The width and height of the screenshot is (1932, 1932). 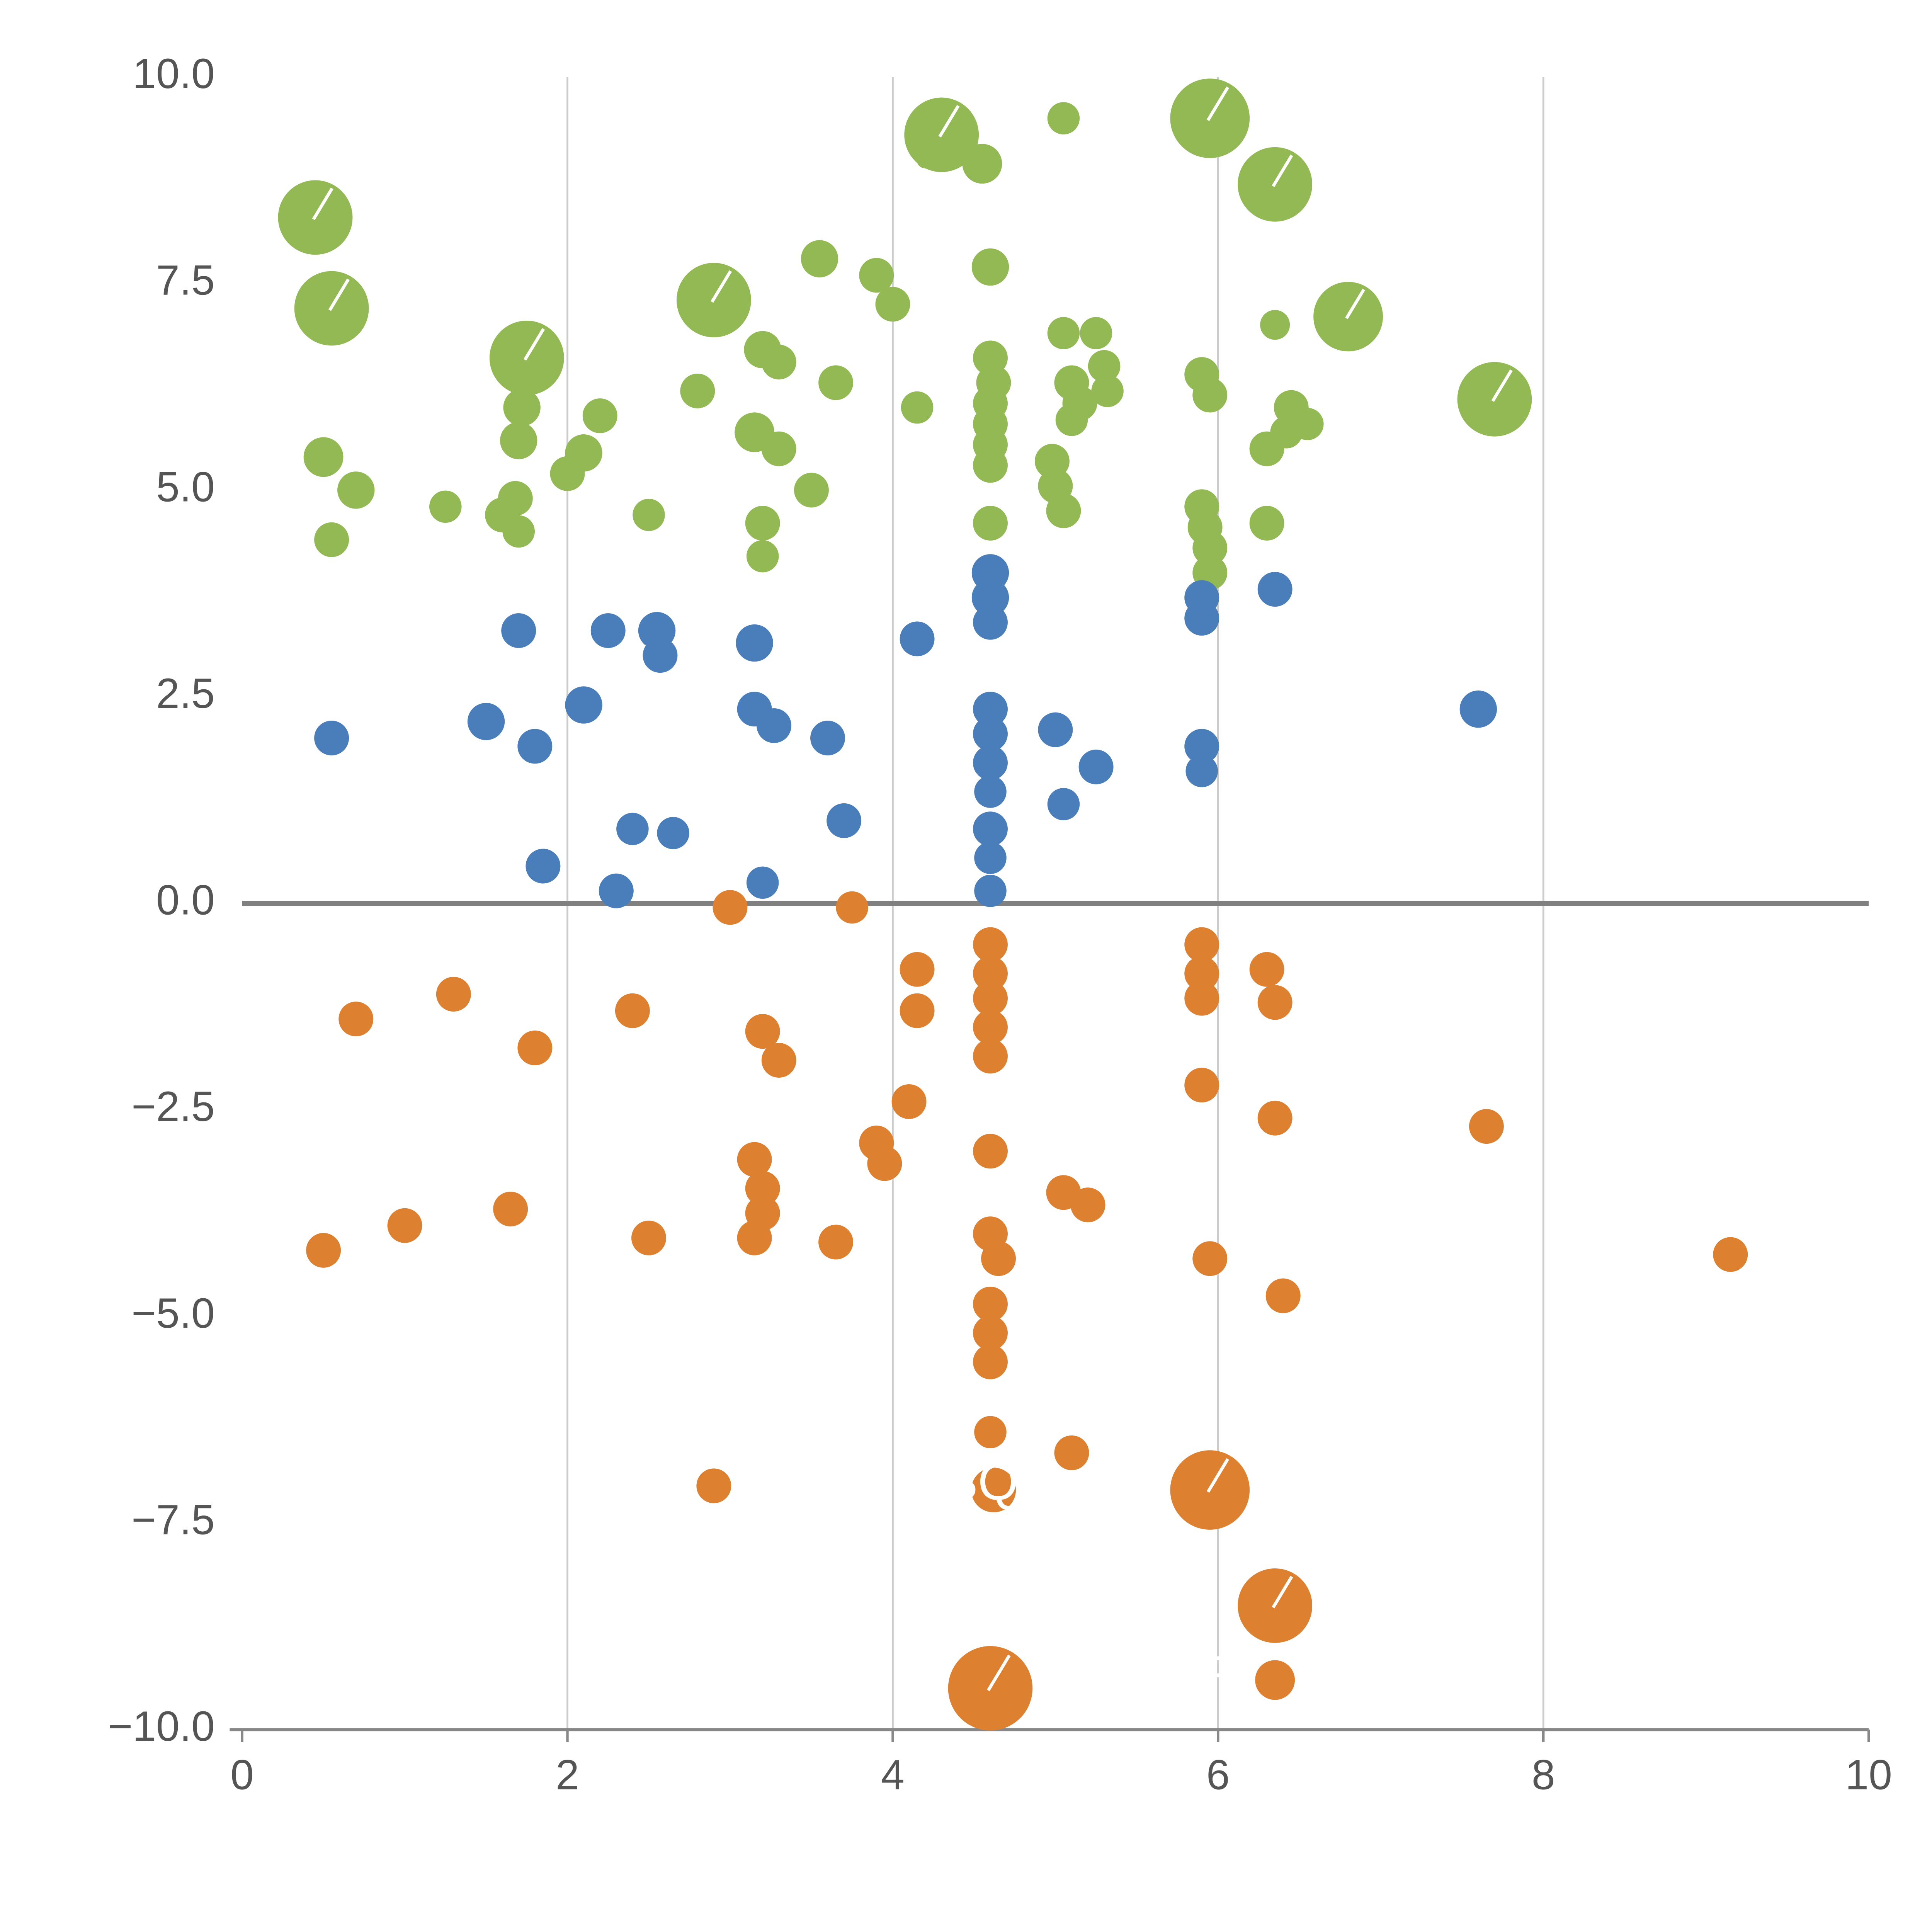 I want to click on y-tick-label: −10.0, so click(x=161, y=1727).